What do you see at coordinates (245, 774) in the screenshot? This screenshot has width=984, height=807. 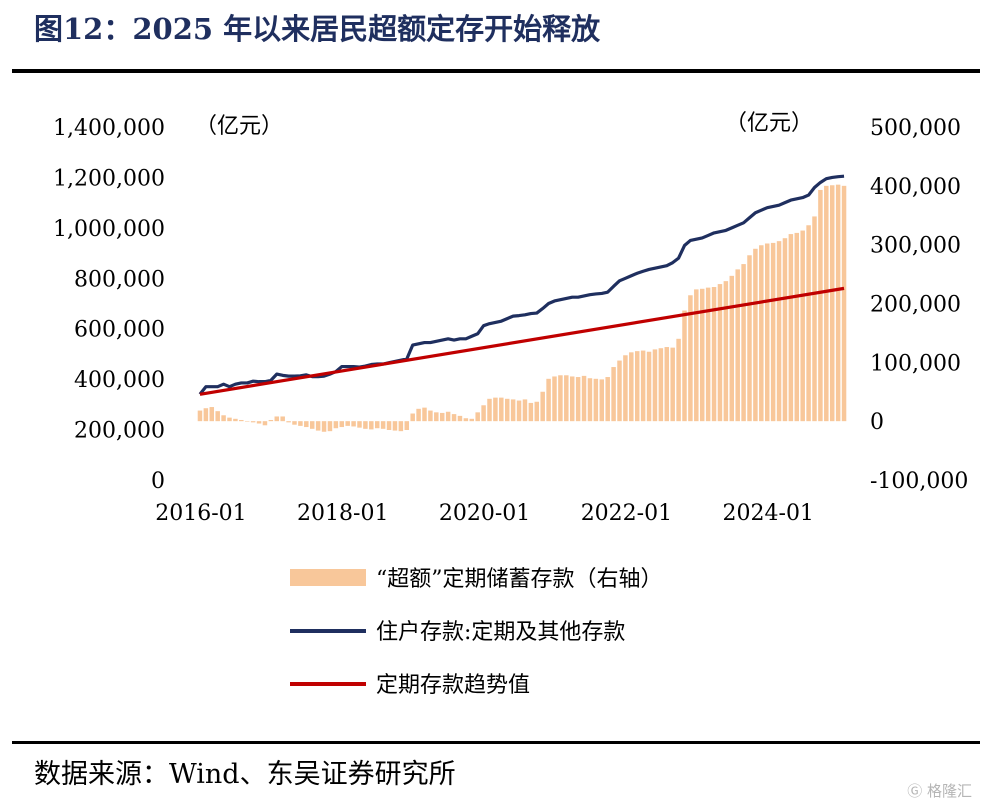 I see `source-note: 数据来源：Wind、东吴证券研究所` at bounding box center [245, 774].